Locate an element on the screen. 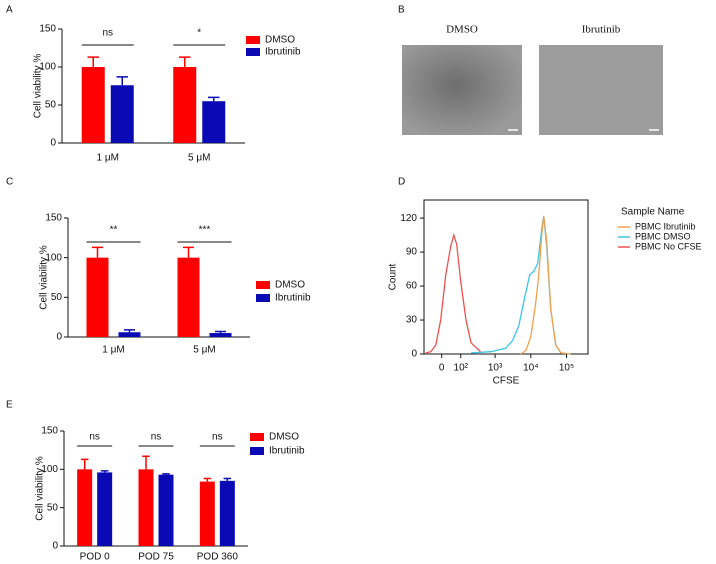 The image size is (716, 564). x-tick-label: 0 is located at coordinates (442, 368).